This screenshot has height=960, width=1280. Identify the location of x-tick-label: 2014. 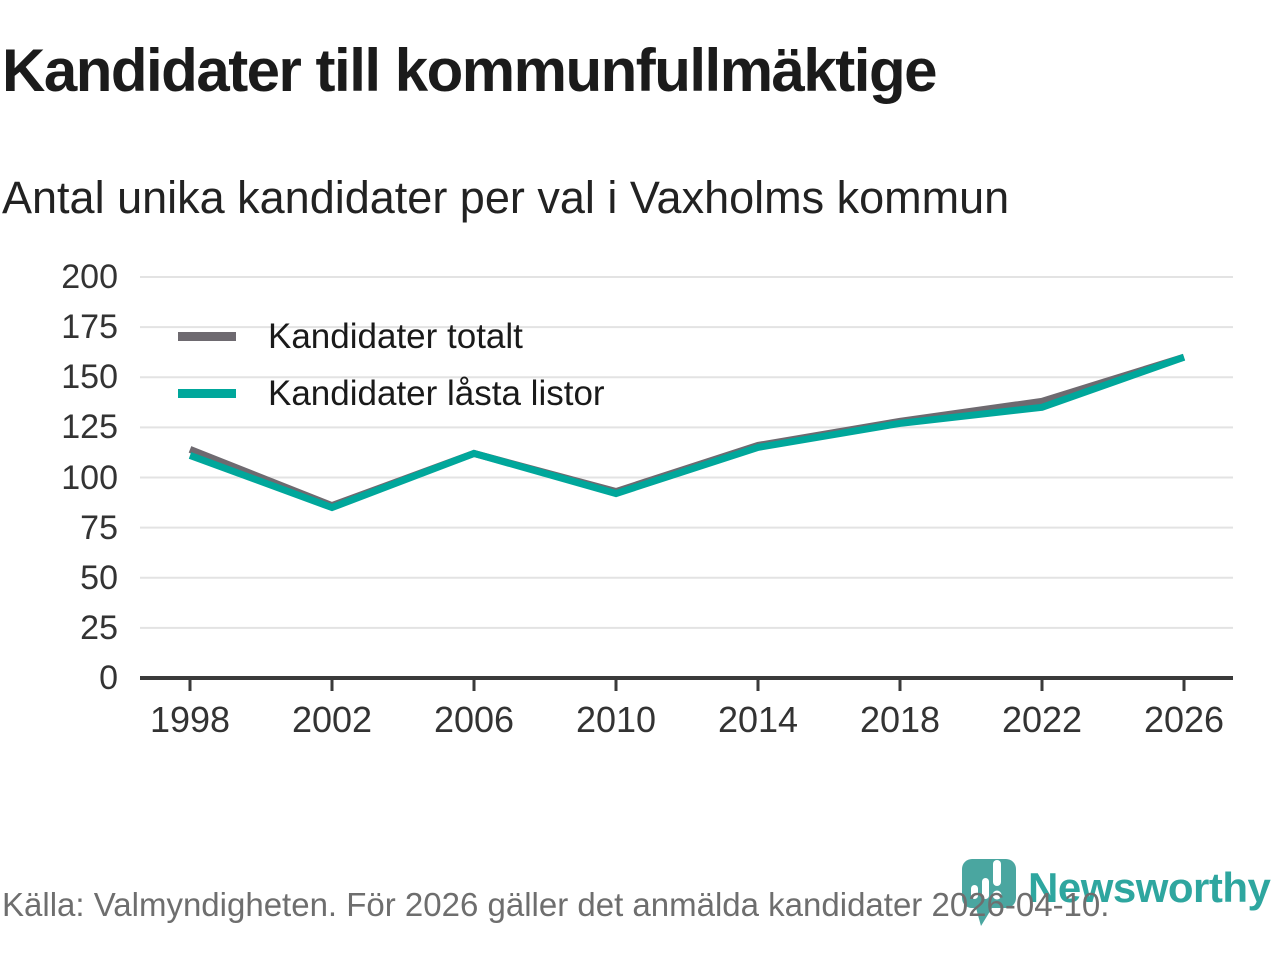
(758, 719).